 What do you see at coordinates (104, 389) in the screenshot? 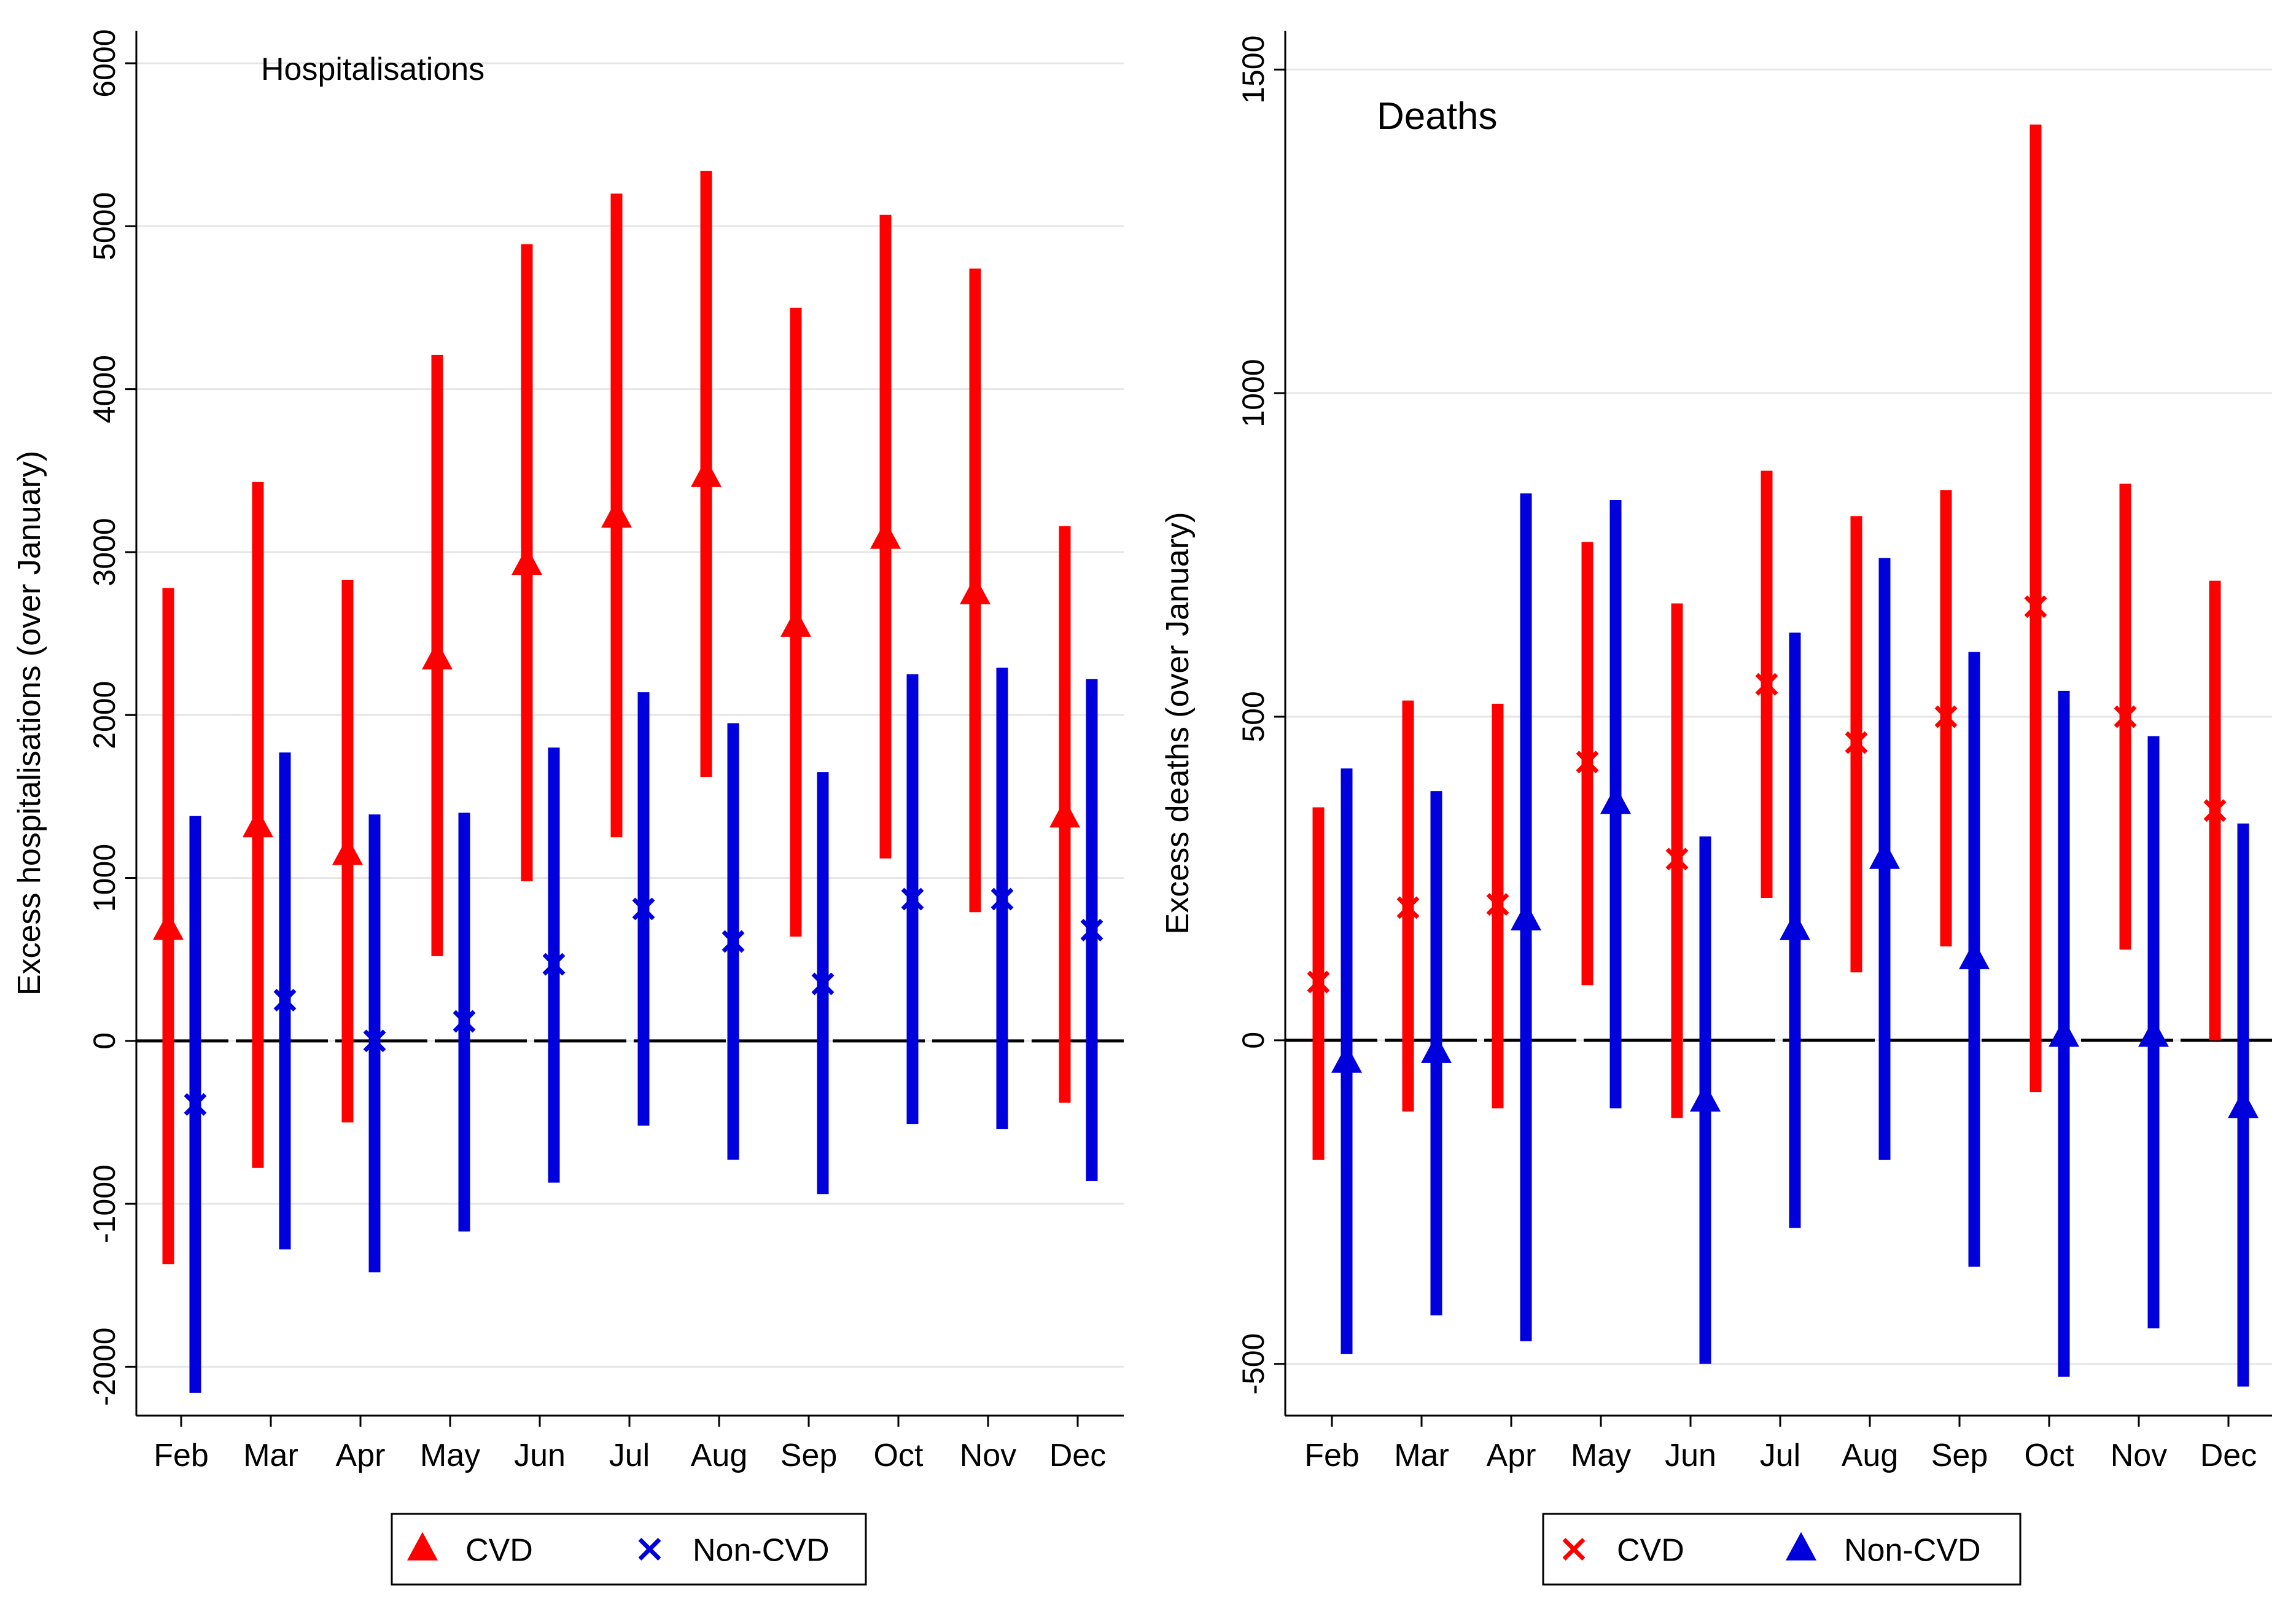
I see `y-tick-label: 4000` at bounding box center [104, 389].